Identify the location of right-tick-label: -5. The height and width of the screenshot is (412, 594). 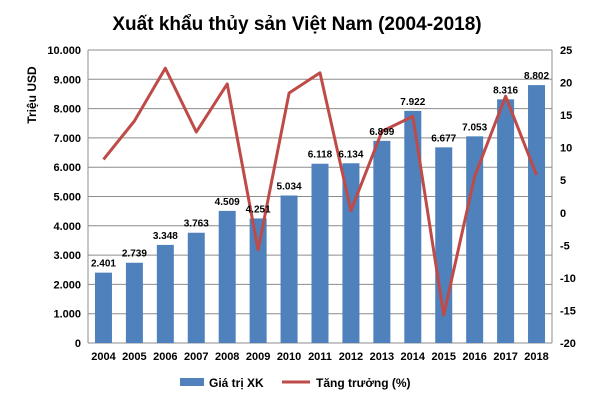
(565, 246).